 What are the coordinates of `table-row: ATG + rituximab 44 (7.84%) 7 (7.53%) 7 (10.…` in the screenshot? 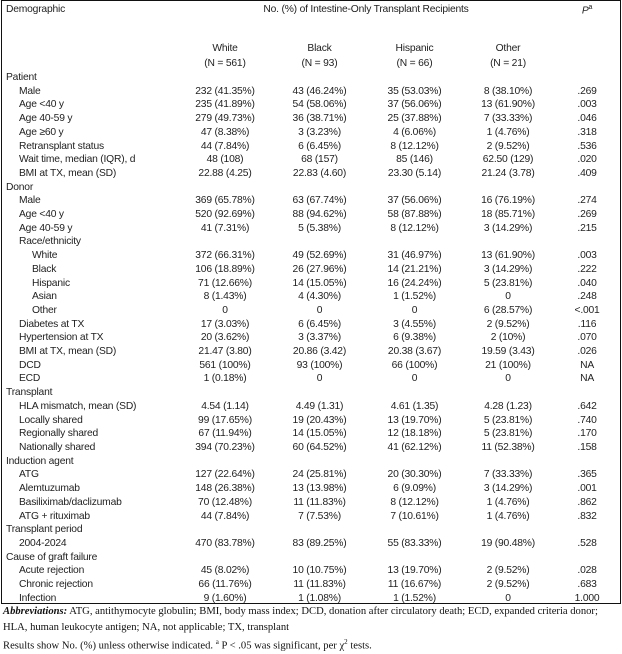 It's located at (311, 517).